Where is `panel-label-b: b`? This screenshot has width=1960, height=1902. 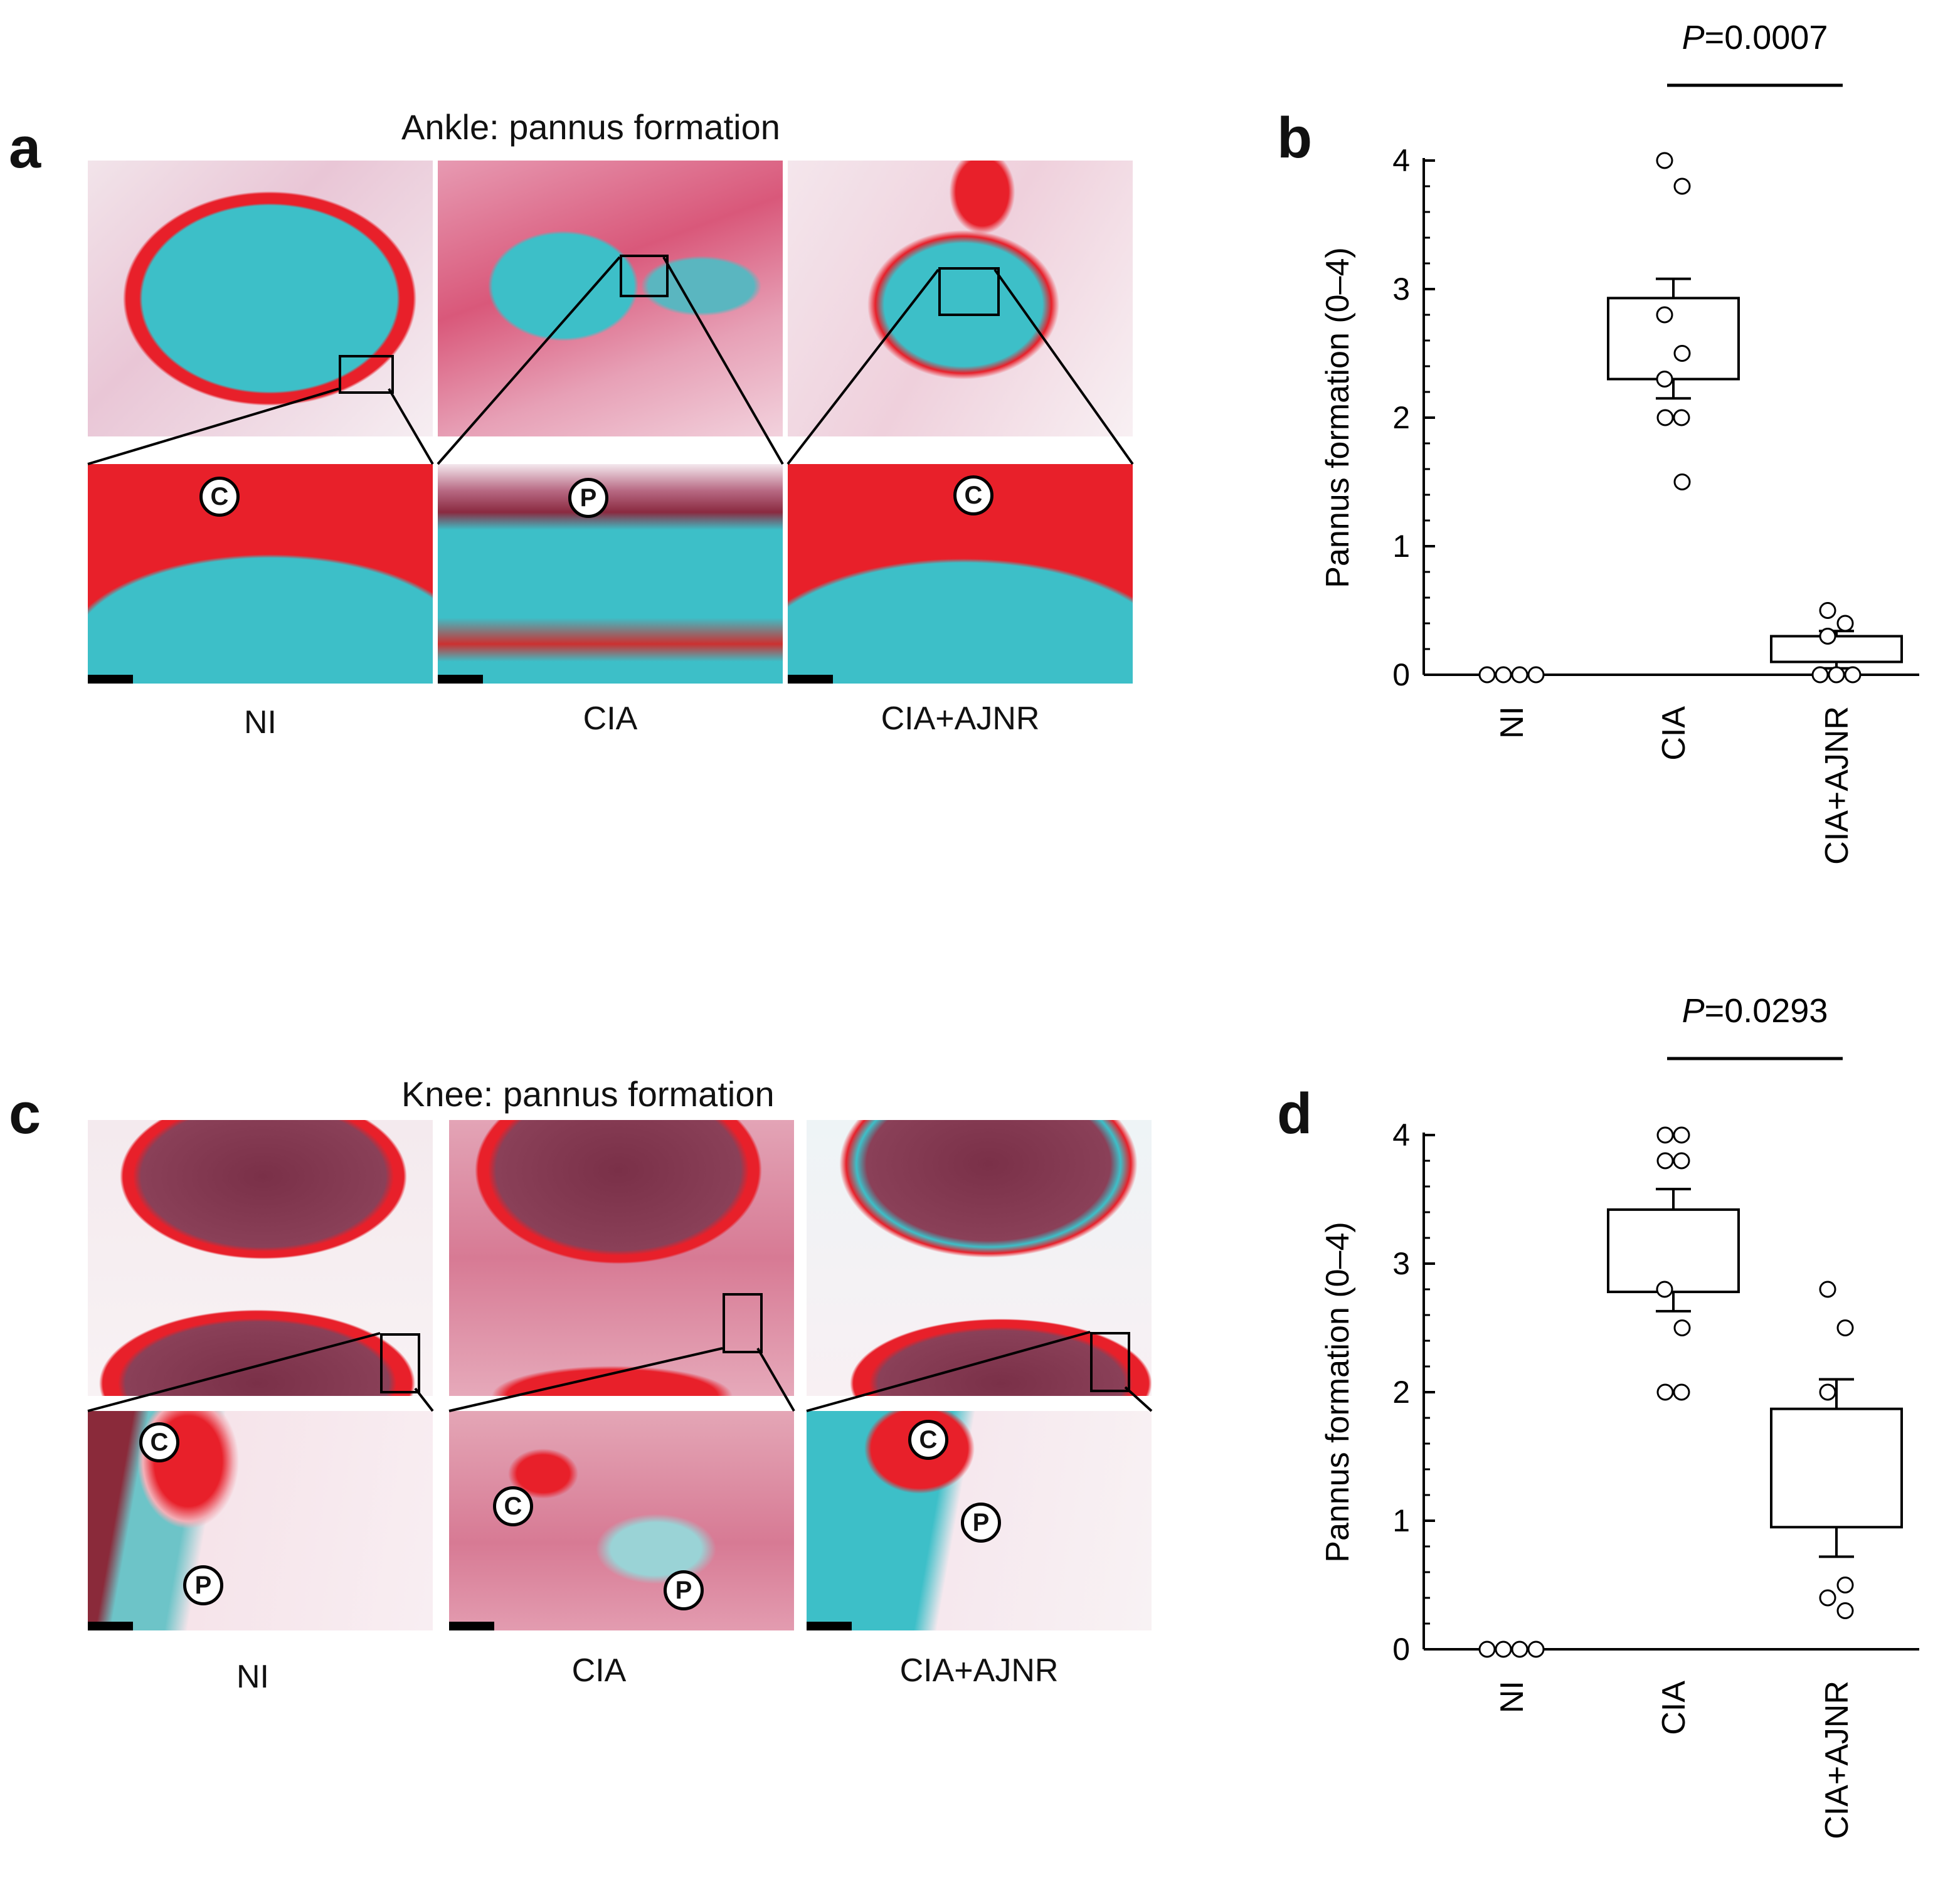 panel-label-b: b is located at coordinates (1295, 138).